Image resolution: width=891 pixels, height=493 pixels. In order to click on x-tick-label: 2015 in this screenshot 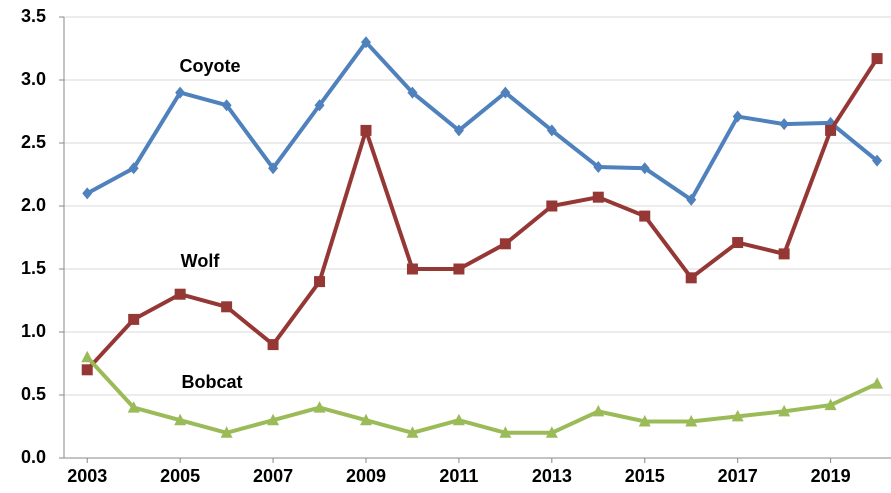, I will do `click(645, 476)`.